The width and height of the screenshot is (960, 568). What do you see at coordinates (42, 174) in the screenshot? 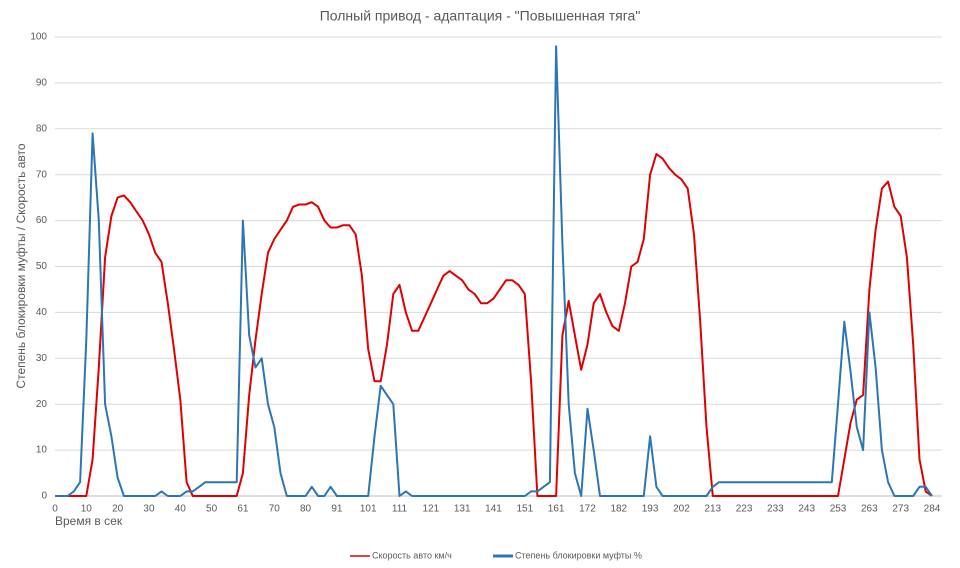
I see `y-tick-label: 70` at bounding box center [42, 174].